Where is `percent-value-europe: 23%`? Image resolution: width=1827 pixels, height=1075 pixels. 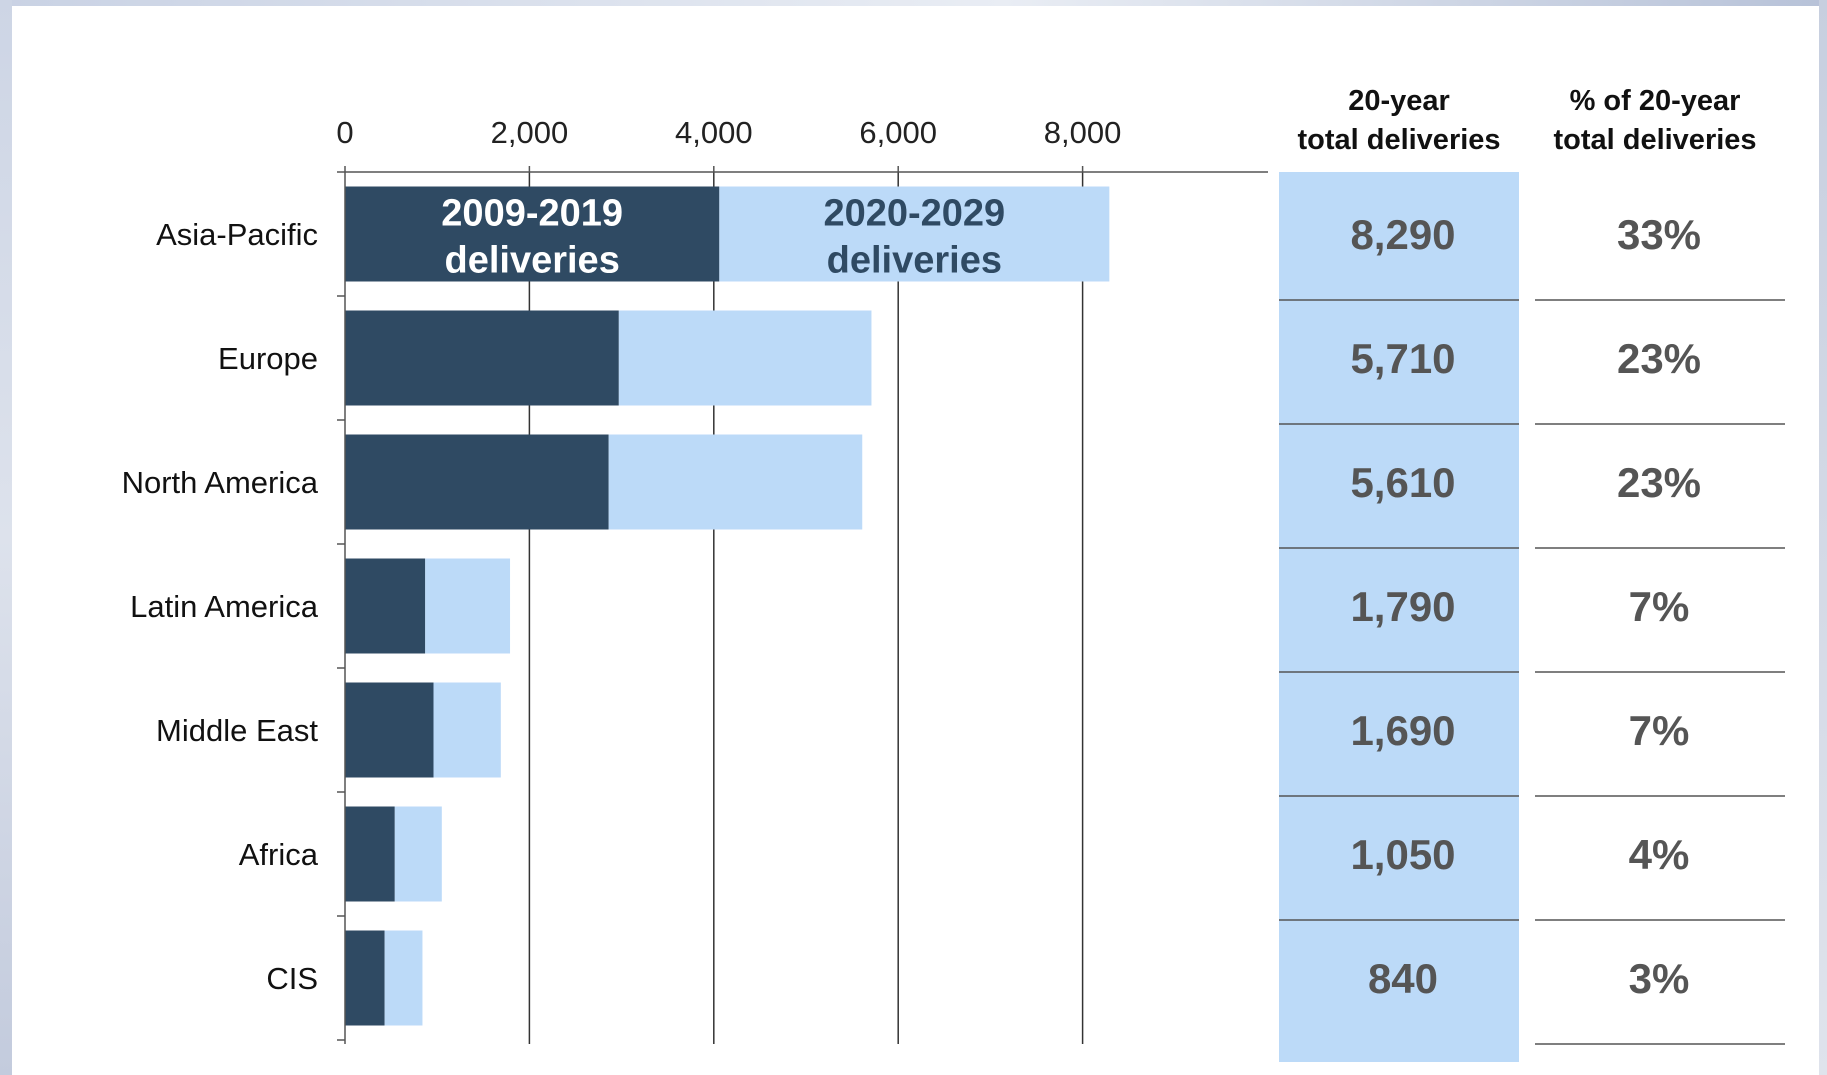 percent-value-europe: 23% is located at coordinates (1659, 358).